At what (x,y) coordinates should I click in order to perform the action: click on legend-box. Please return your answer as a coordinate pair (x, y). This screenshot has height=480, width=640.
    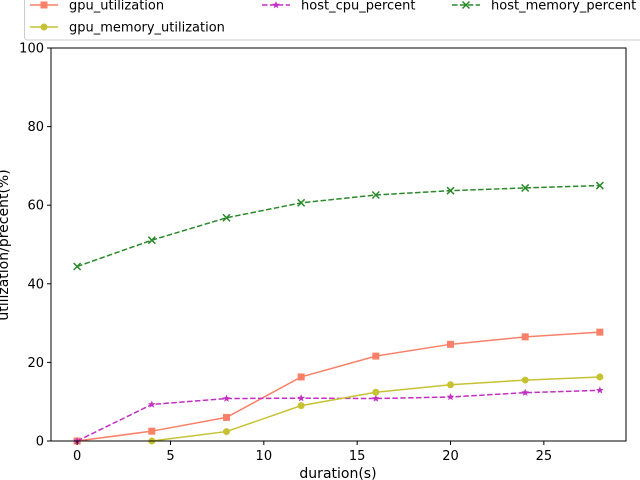
    Looking at the image, I should click on (332, 20).